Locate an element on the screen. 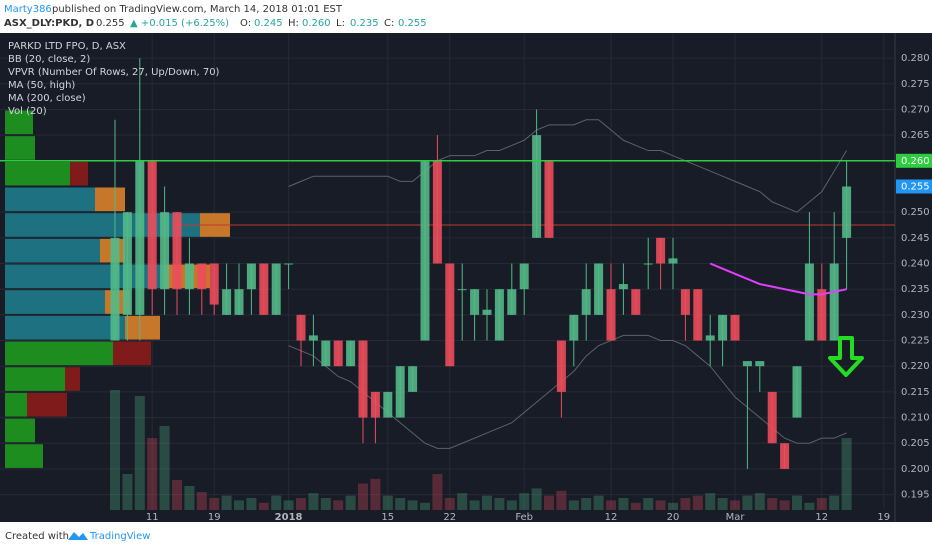  ohlc-value: 0.235 is located at coordinates (364, 23).